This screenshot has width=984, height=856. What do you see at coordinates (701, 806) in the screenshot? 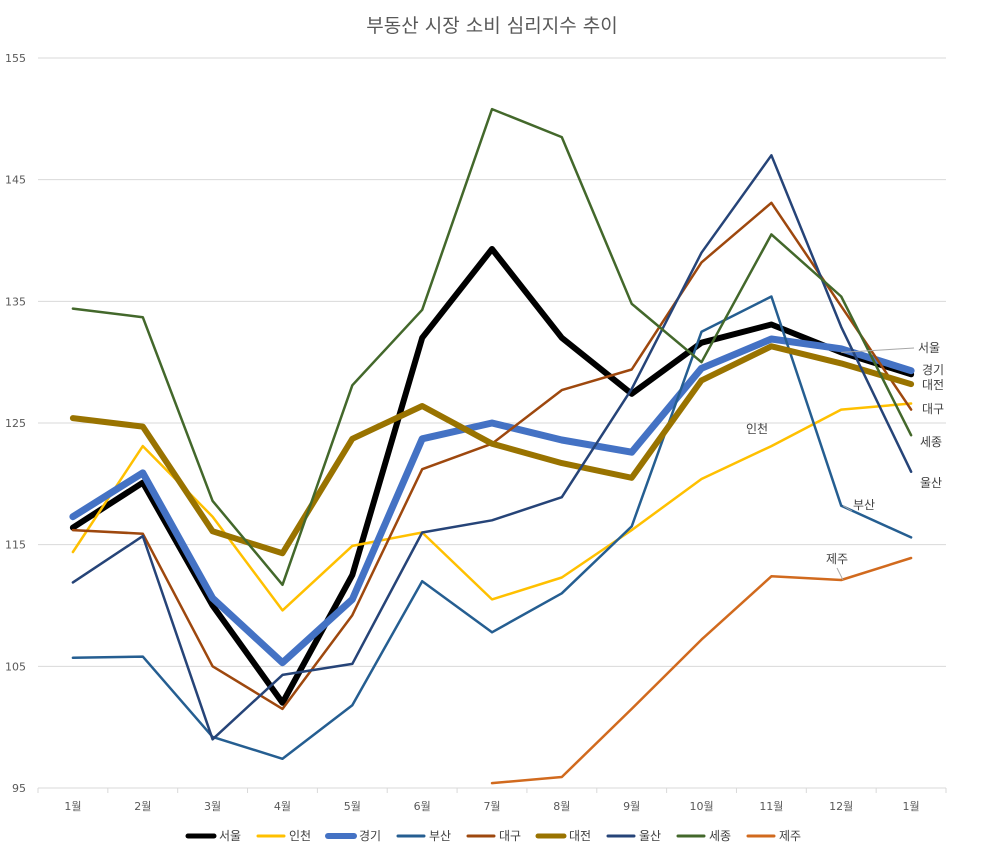
I see `x-tick-label: 10월` at bounding box center [701, 806].